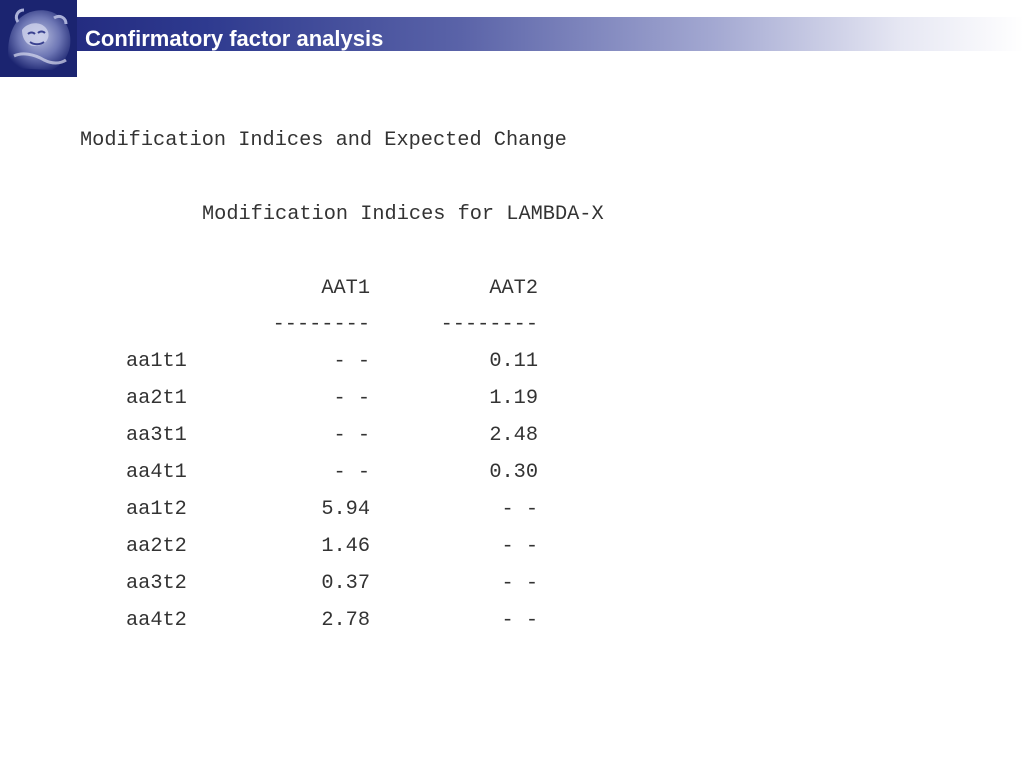 This screenshot has height=768, width=1024. I want to click on cell-aat1: 5.94, so click(345, 509).